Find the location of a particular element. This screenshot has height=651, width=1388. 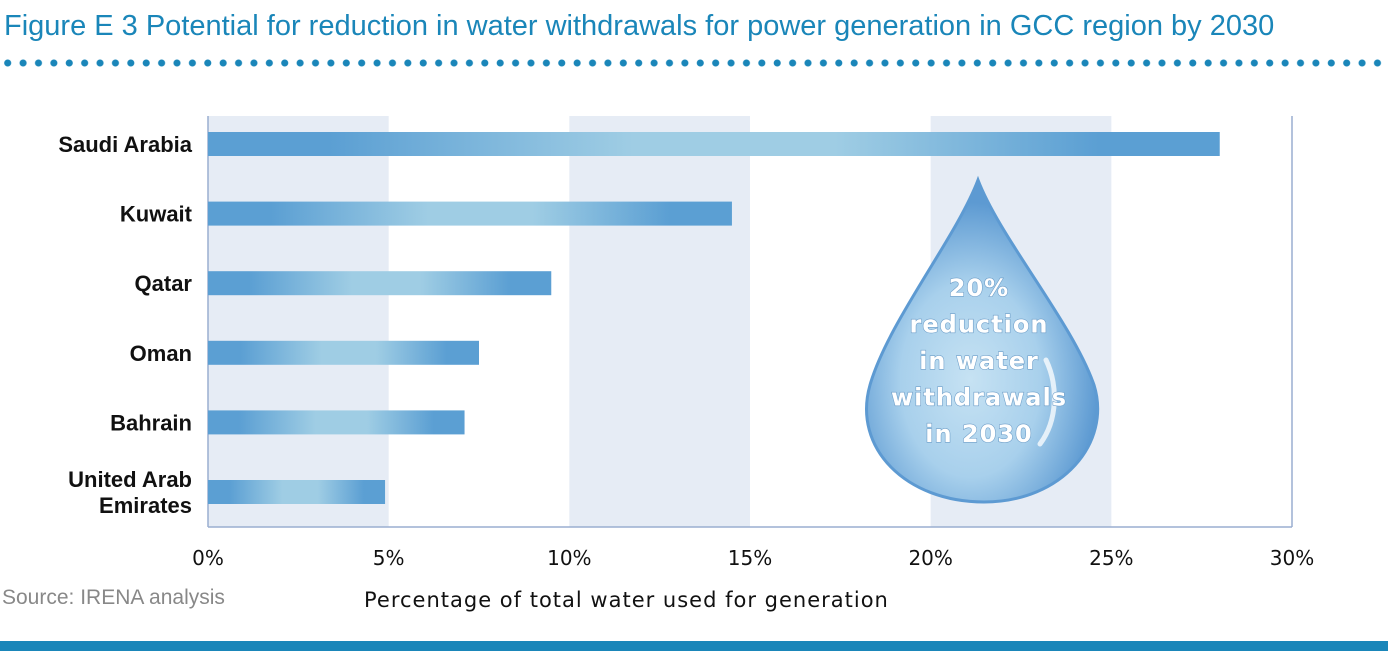

category-label: Emirates is located at coordinates (145, 505).